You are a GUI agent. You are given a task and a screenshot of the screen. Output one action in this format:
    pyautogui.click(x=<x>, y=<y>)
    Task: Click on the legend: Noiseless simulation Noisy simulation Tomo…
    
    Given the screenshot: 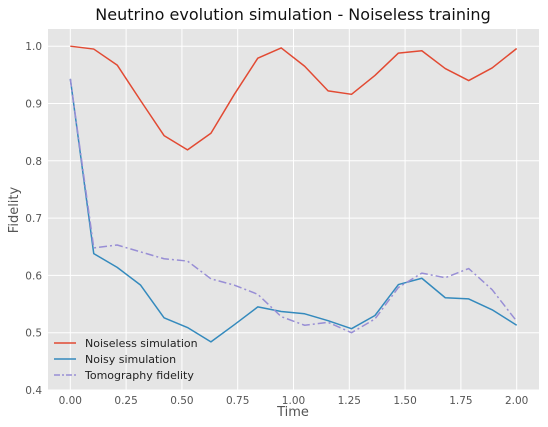 What is the action you would take?
    pyautogui.click(x=126, y=359)
    